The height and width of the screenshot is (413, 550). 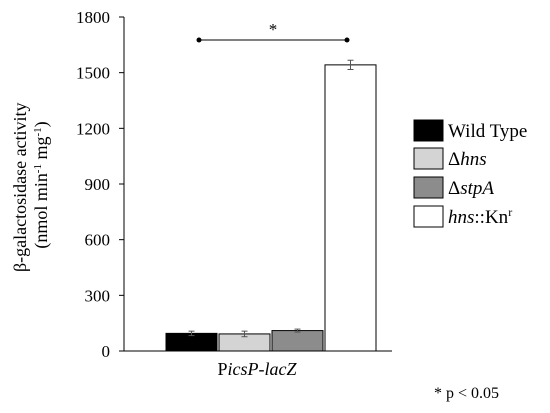 I want to click on footnote: * p < 0.05, so click(x=466, y=393).